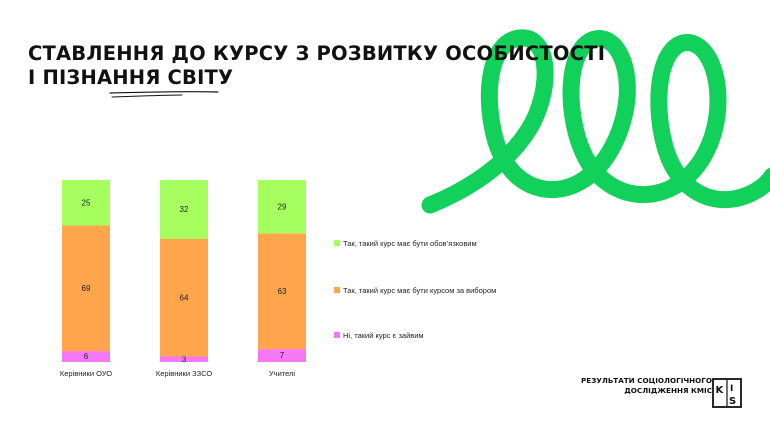 The height and width of the screenshot is (425, 770). I want to click on legend-swatch-unneeded, so click(337, 335).